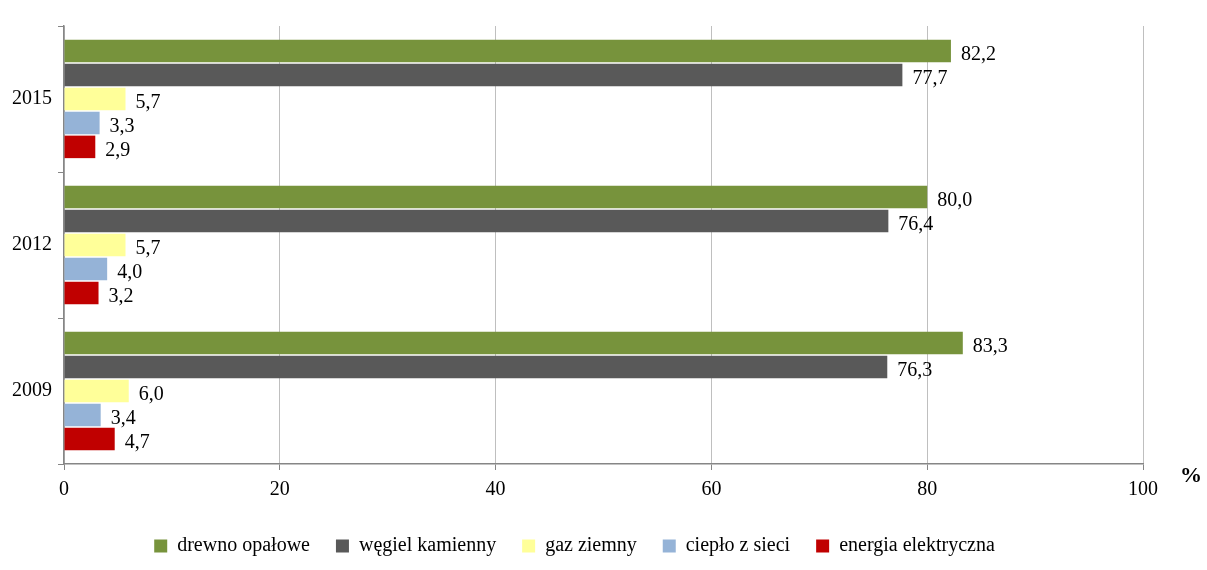  I want to click on data-label: 3,4, so click(123, 417).